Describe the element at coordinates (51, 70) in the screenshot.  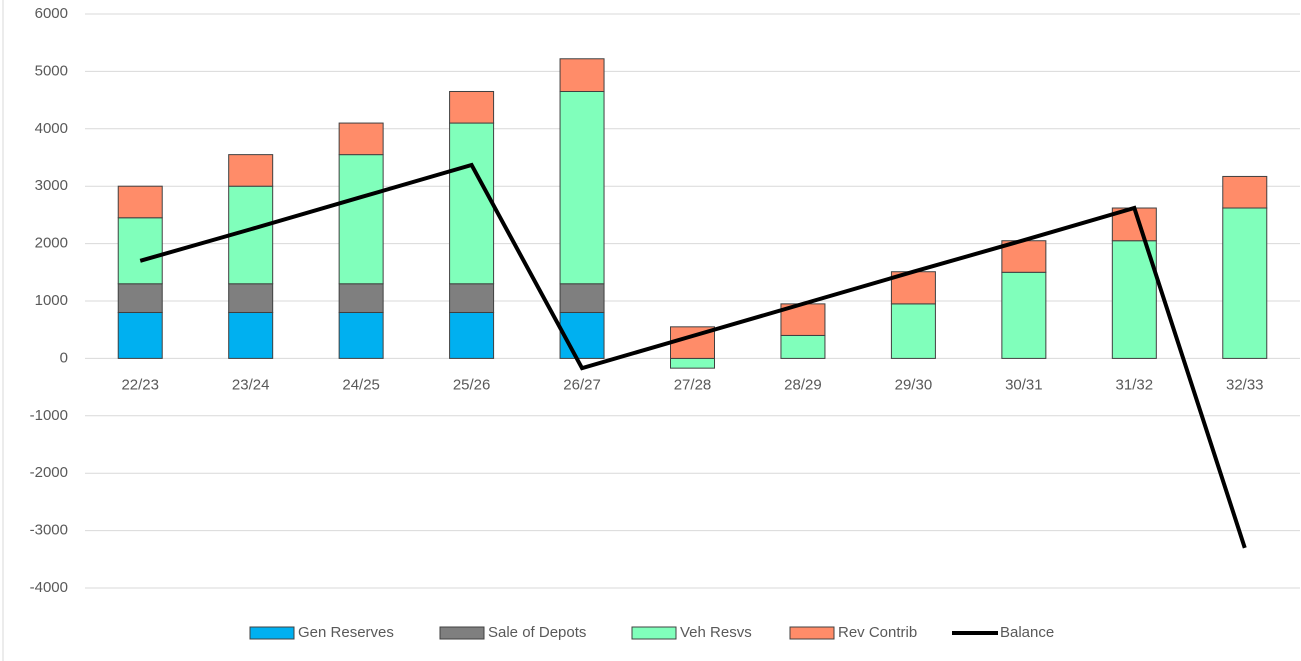
I see `y-tick-label: 5000` at that location.